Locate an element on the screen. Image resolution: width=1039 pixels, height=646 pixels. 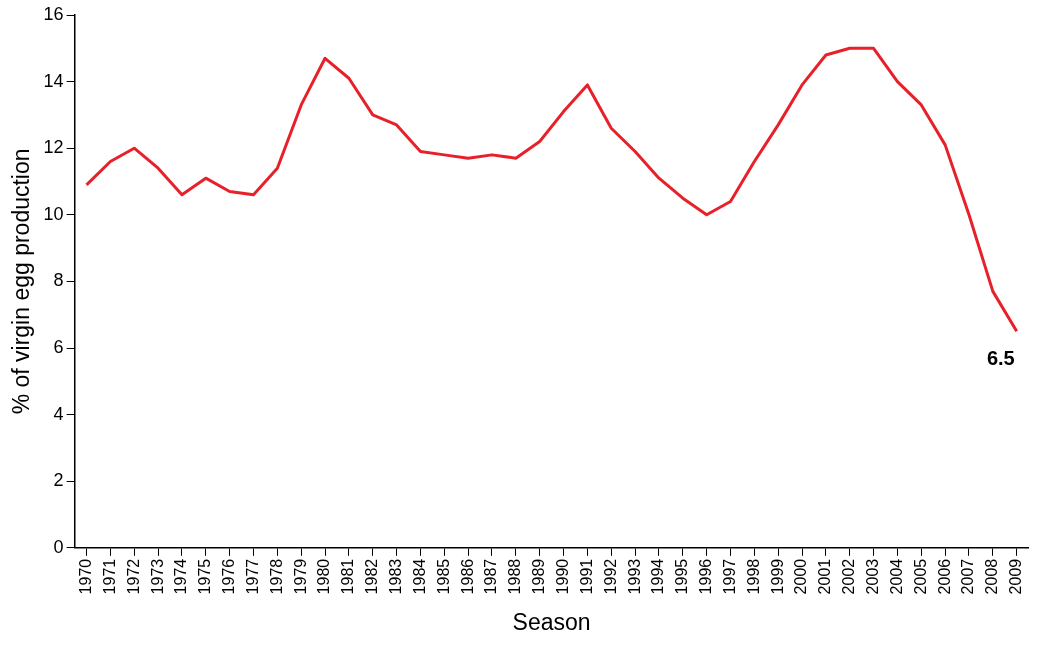
x-tick-label: 1992 is located at coordinates (610, 576).